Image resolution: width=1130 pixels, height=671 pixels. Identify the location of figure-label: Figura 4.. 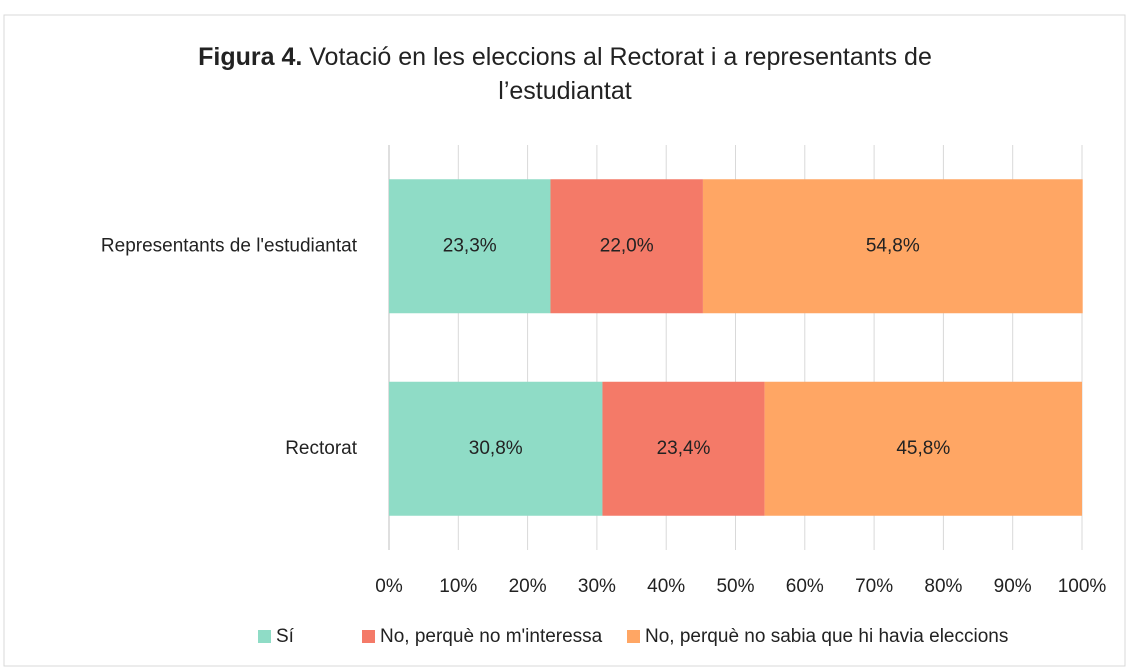
(250, 57).